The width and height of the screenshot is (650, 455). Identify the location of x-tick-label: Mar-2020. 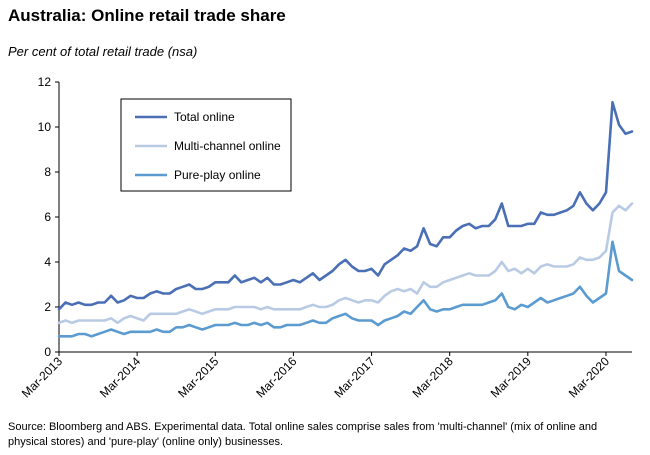
(589, 377).